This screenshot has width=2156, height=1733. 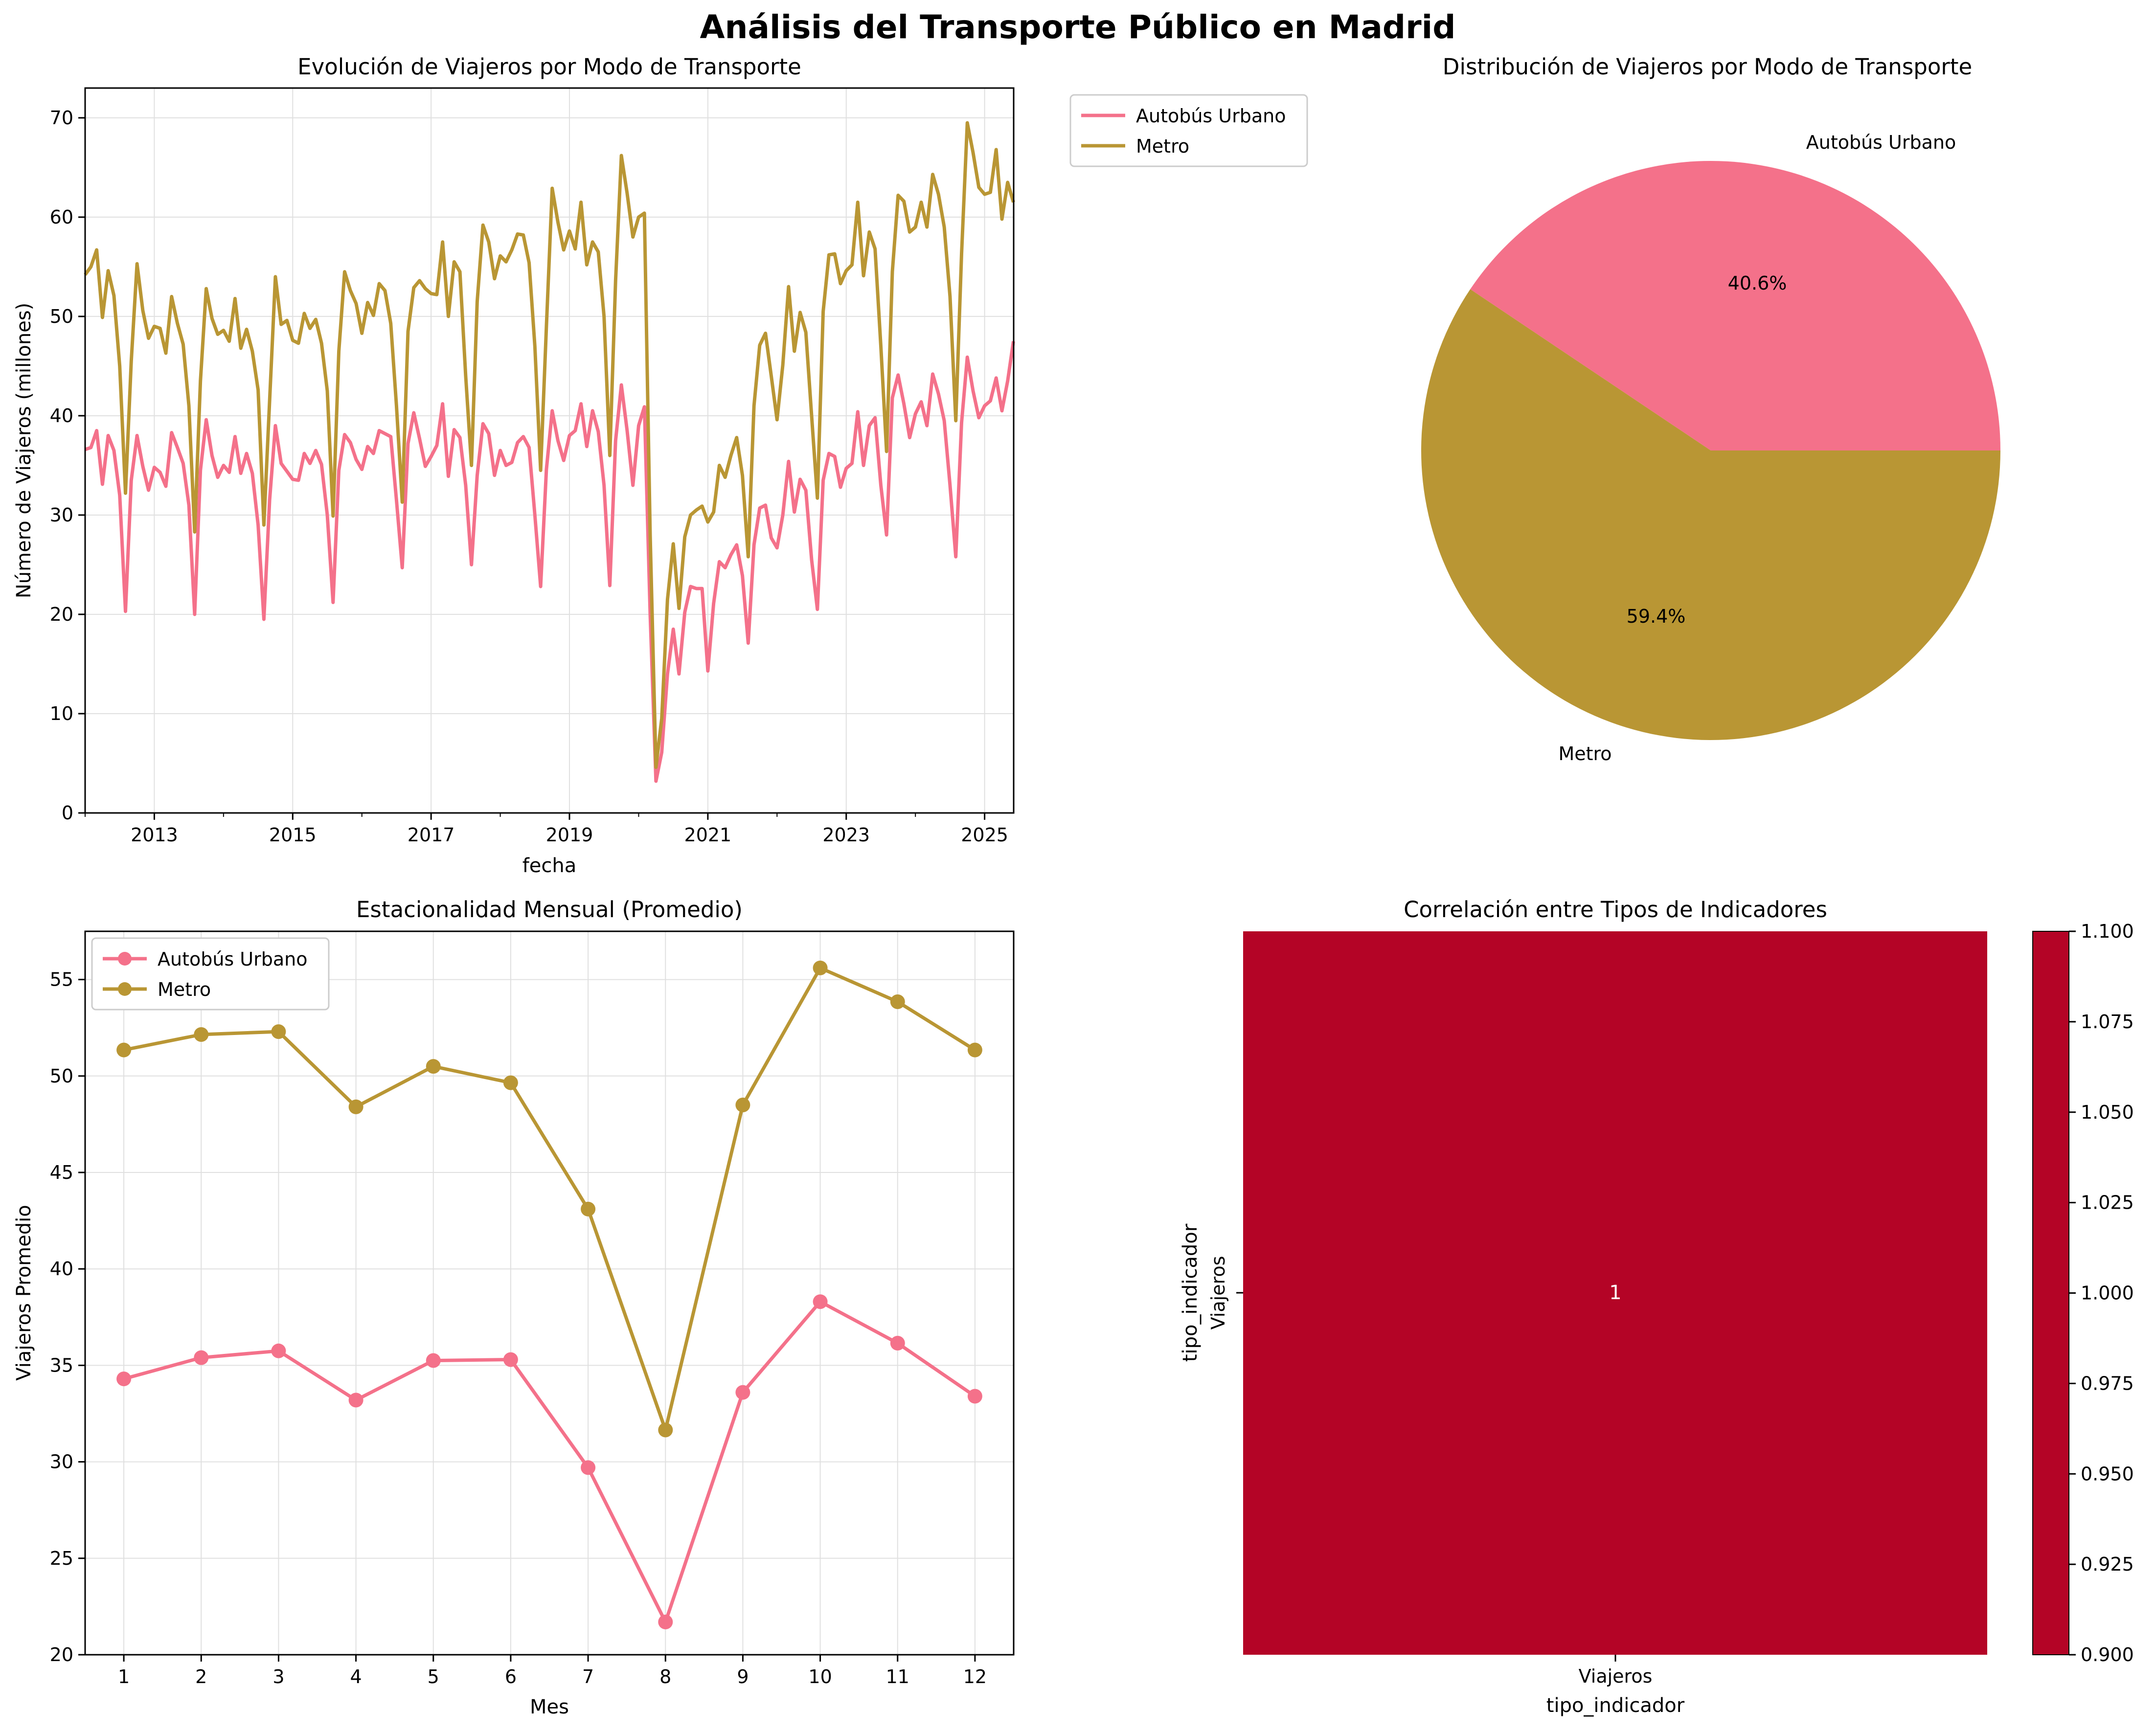 I want to click on seasonal-title: Estacionalidad Mensual (Promedio), so click(x=549, y=910).